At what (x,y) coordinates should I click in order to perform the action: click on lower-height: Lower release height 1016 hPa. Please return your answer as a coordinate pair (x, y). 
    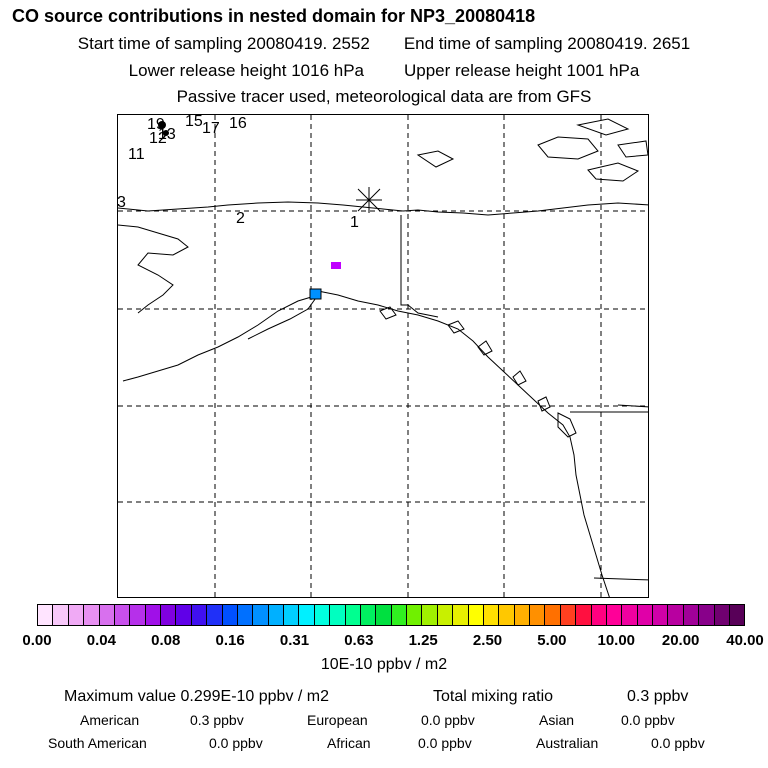
    Looking at the image, I should click on (246, 70).